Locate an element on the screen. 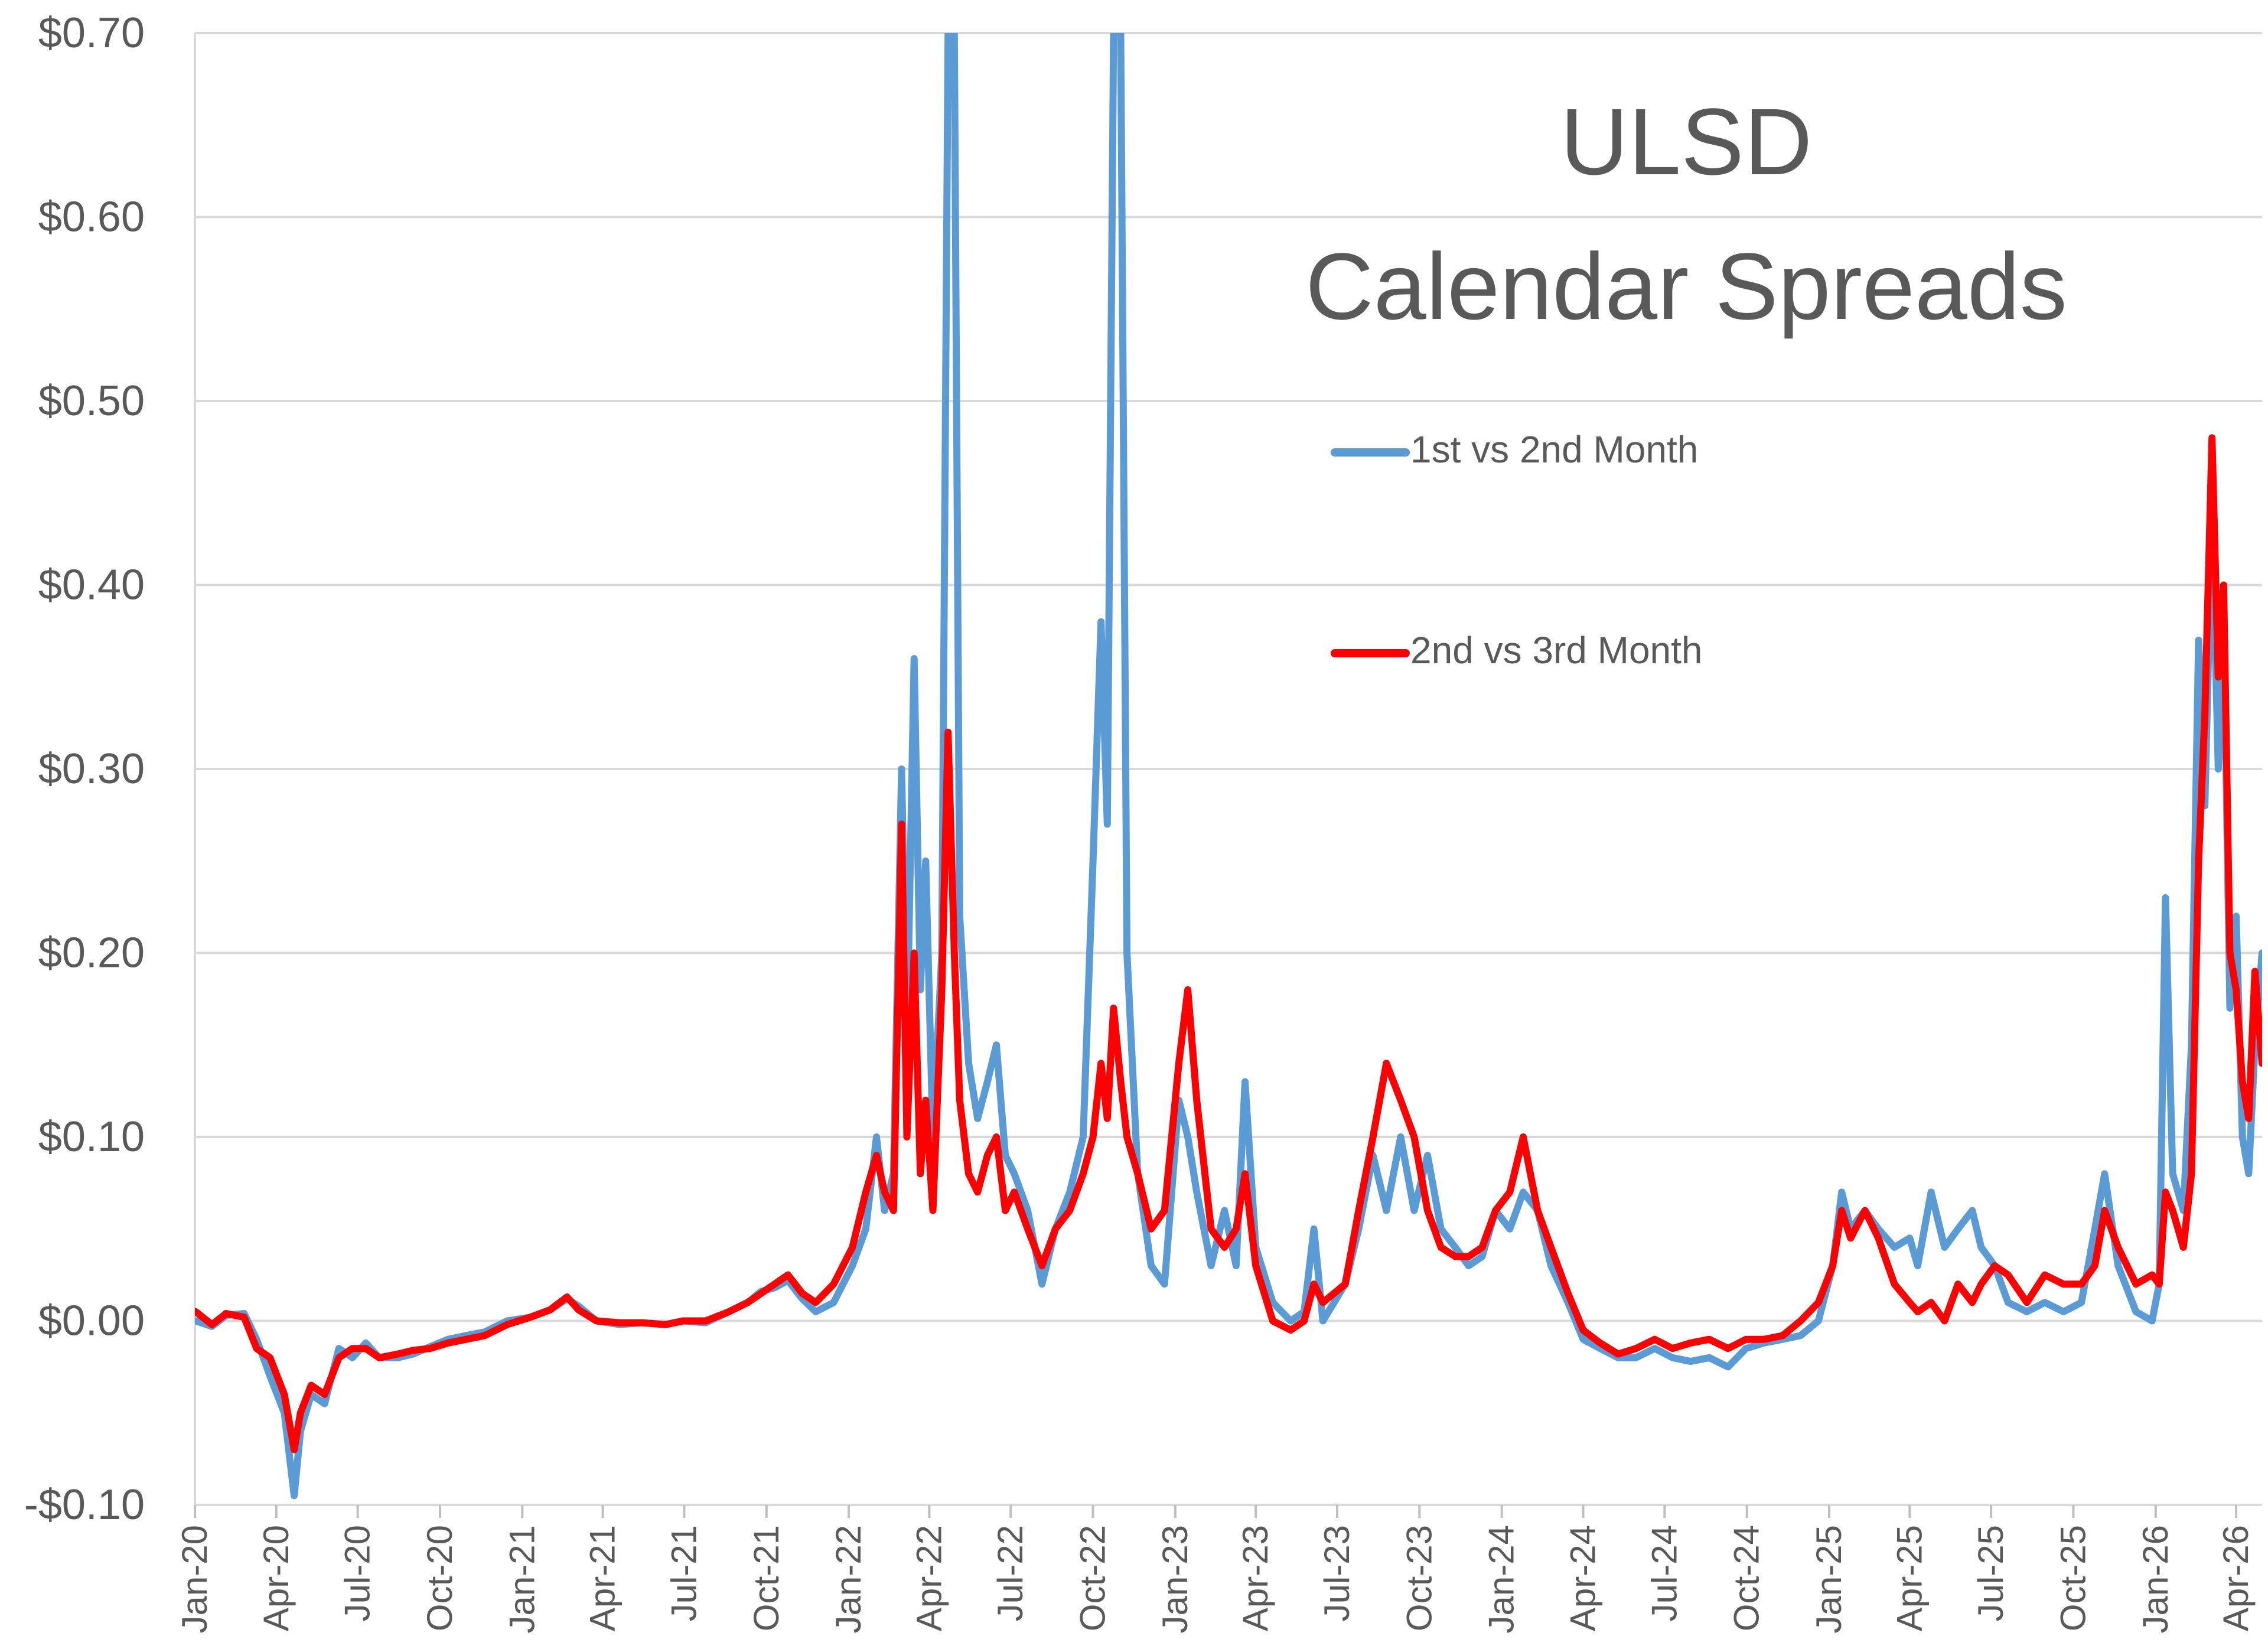  x-tick-label: Apr-22 is located at coordinates (929, 1578).